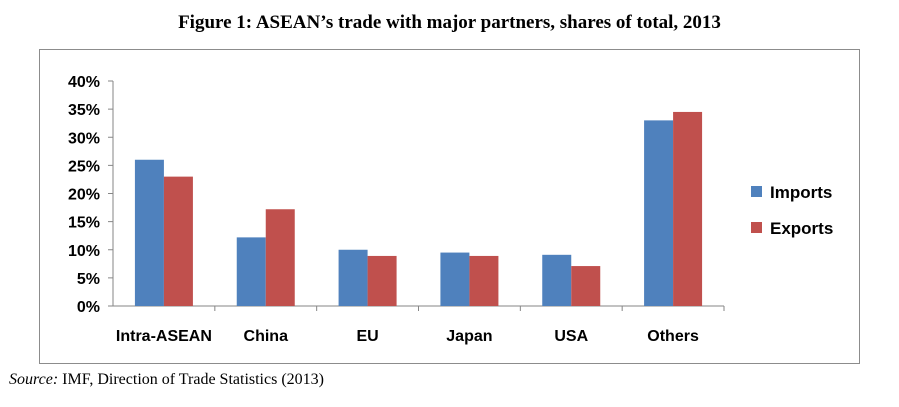 The height and width of the screenshot is (407, 899). Describe the element at coordinates (756, 227) in the screenshot. I see `legend-swatch-exports` at that location.